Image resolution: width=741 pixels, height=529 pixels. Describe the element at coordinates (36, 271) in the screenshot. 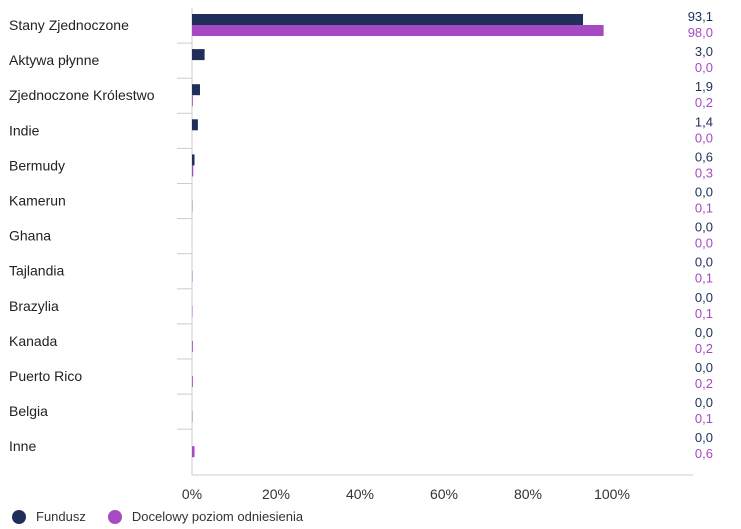

I see `category-label: Tajlandia` at that location.